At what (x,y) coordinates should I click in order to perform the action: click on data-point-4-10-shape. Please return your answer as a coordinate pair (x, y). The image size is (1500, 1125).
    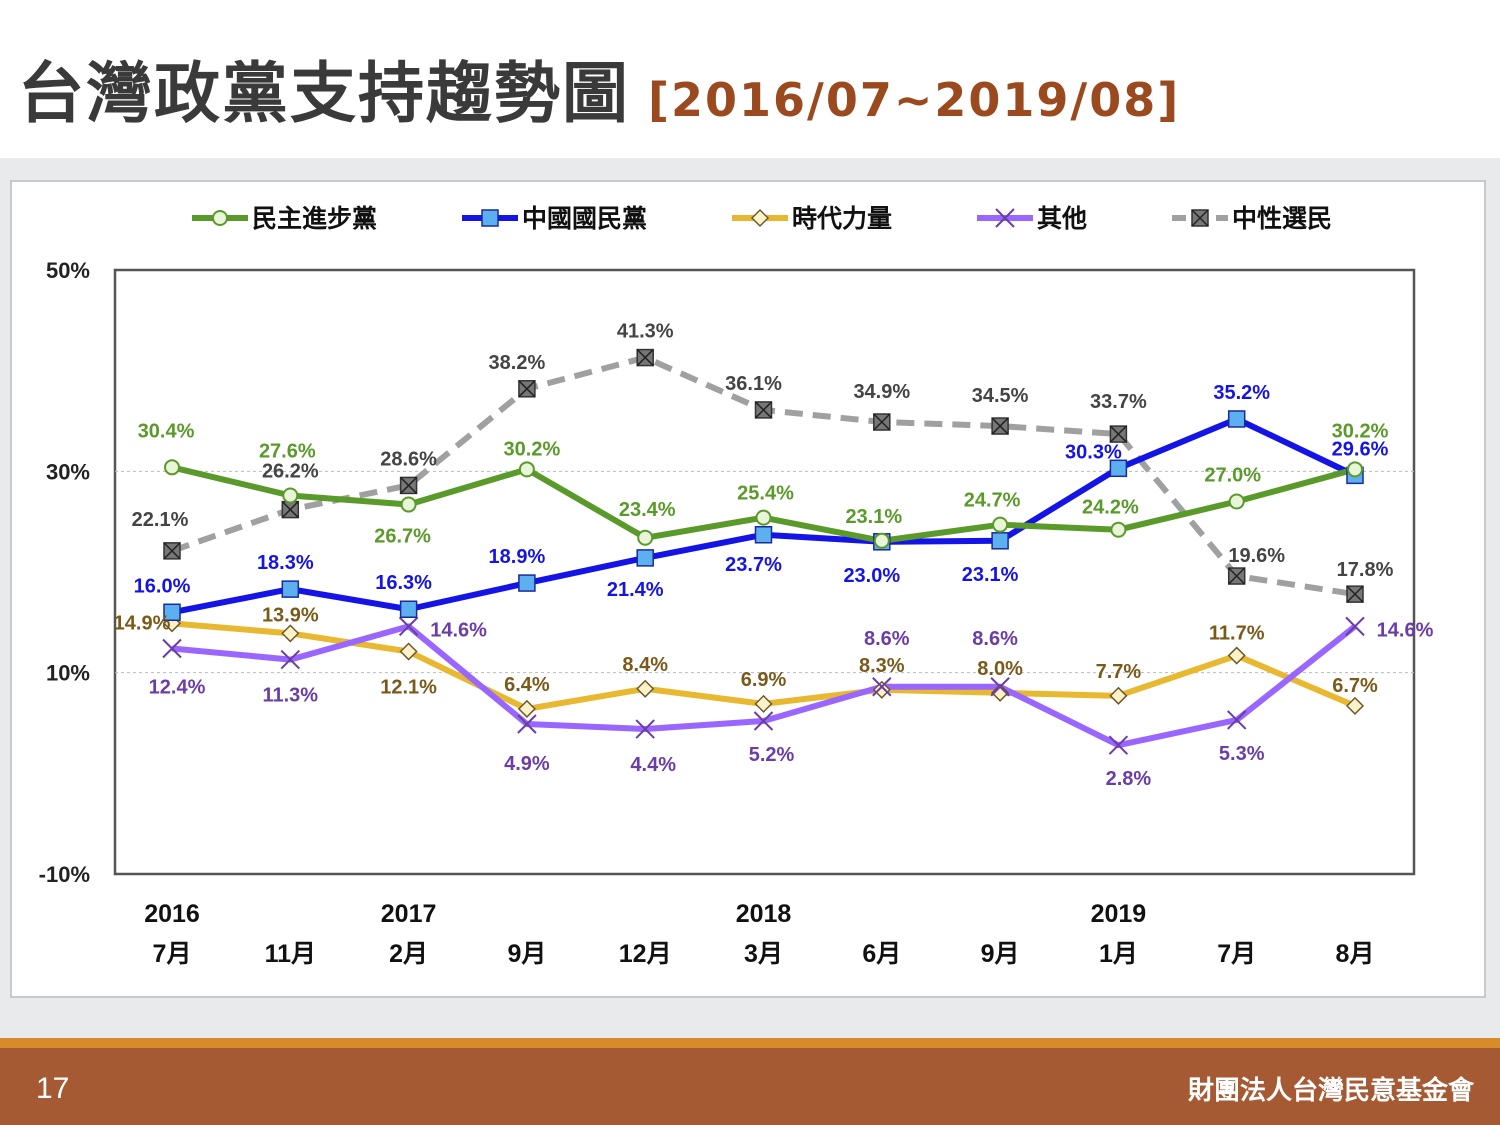
    Looking at the image, I should click on (1355, 594).